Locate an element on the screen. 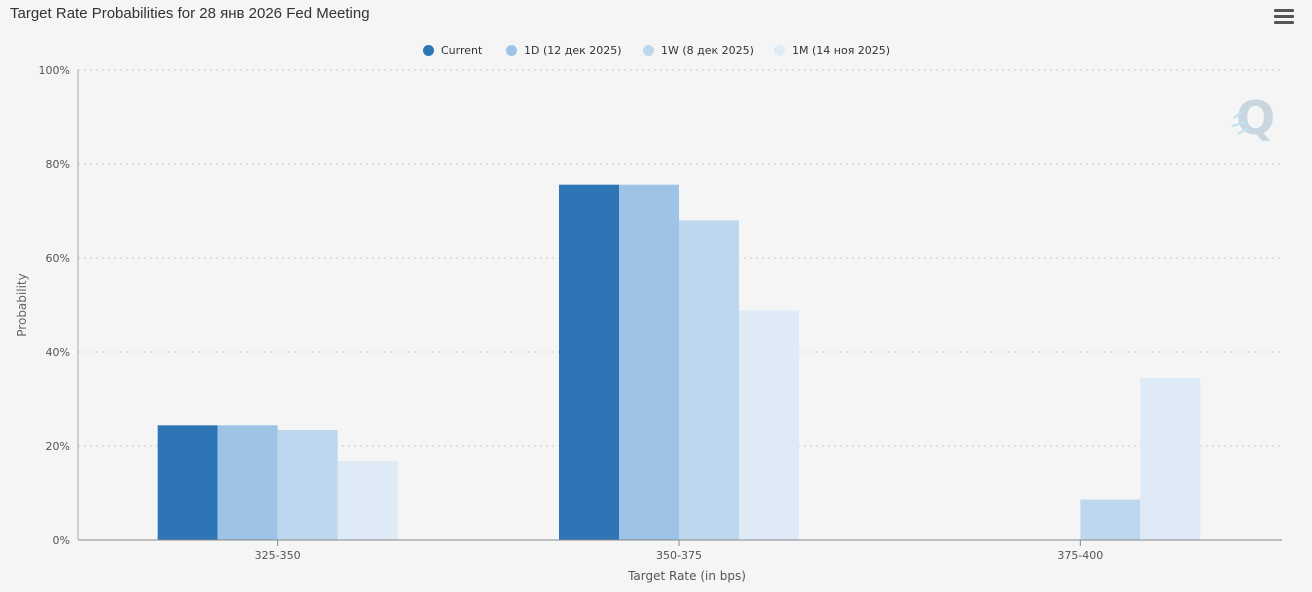 This screenshot has width=1312, height=592. q-logo-icon: Q is located at coordinates (1253, 118).